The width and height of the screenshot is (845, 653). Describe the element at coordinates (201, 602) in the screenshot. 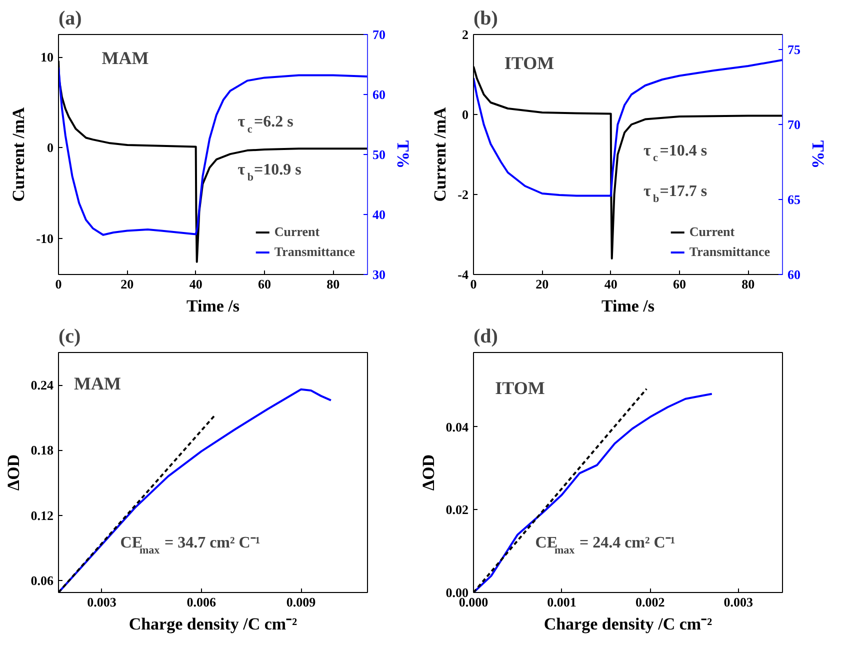

I see `x-tick-label: 0.006` at that location.